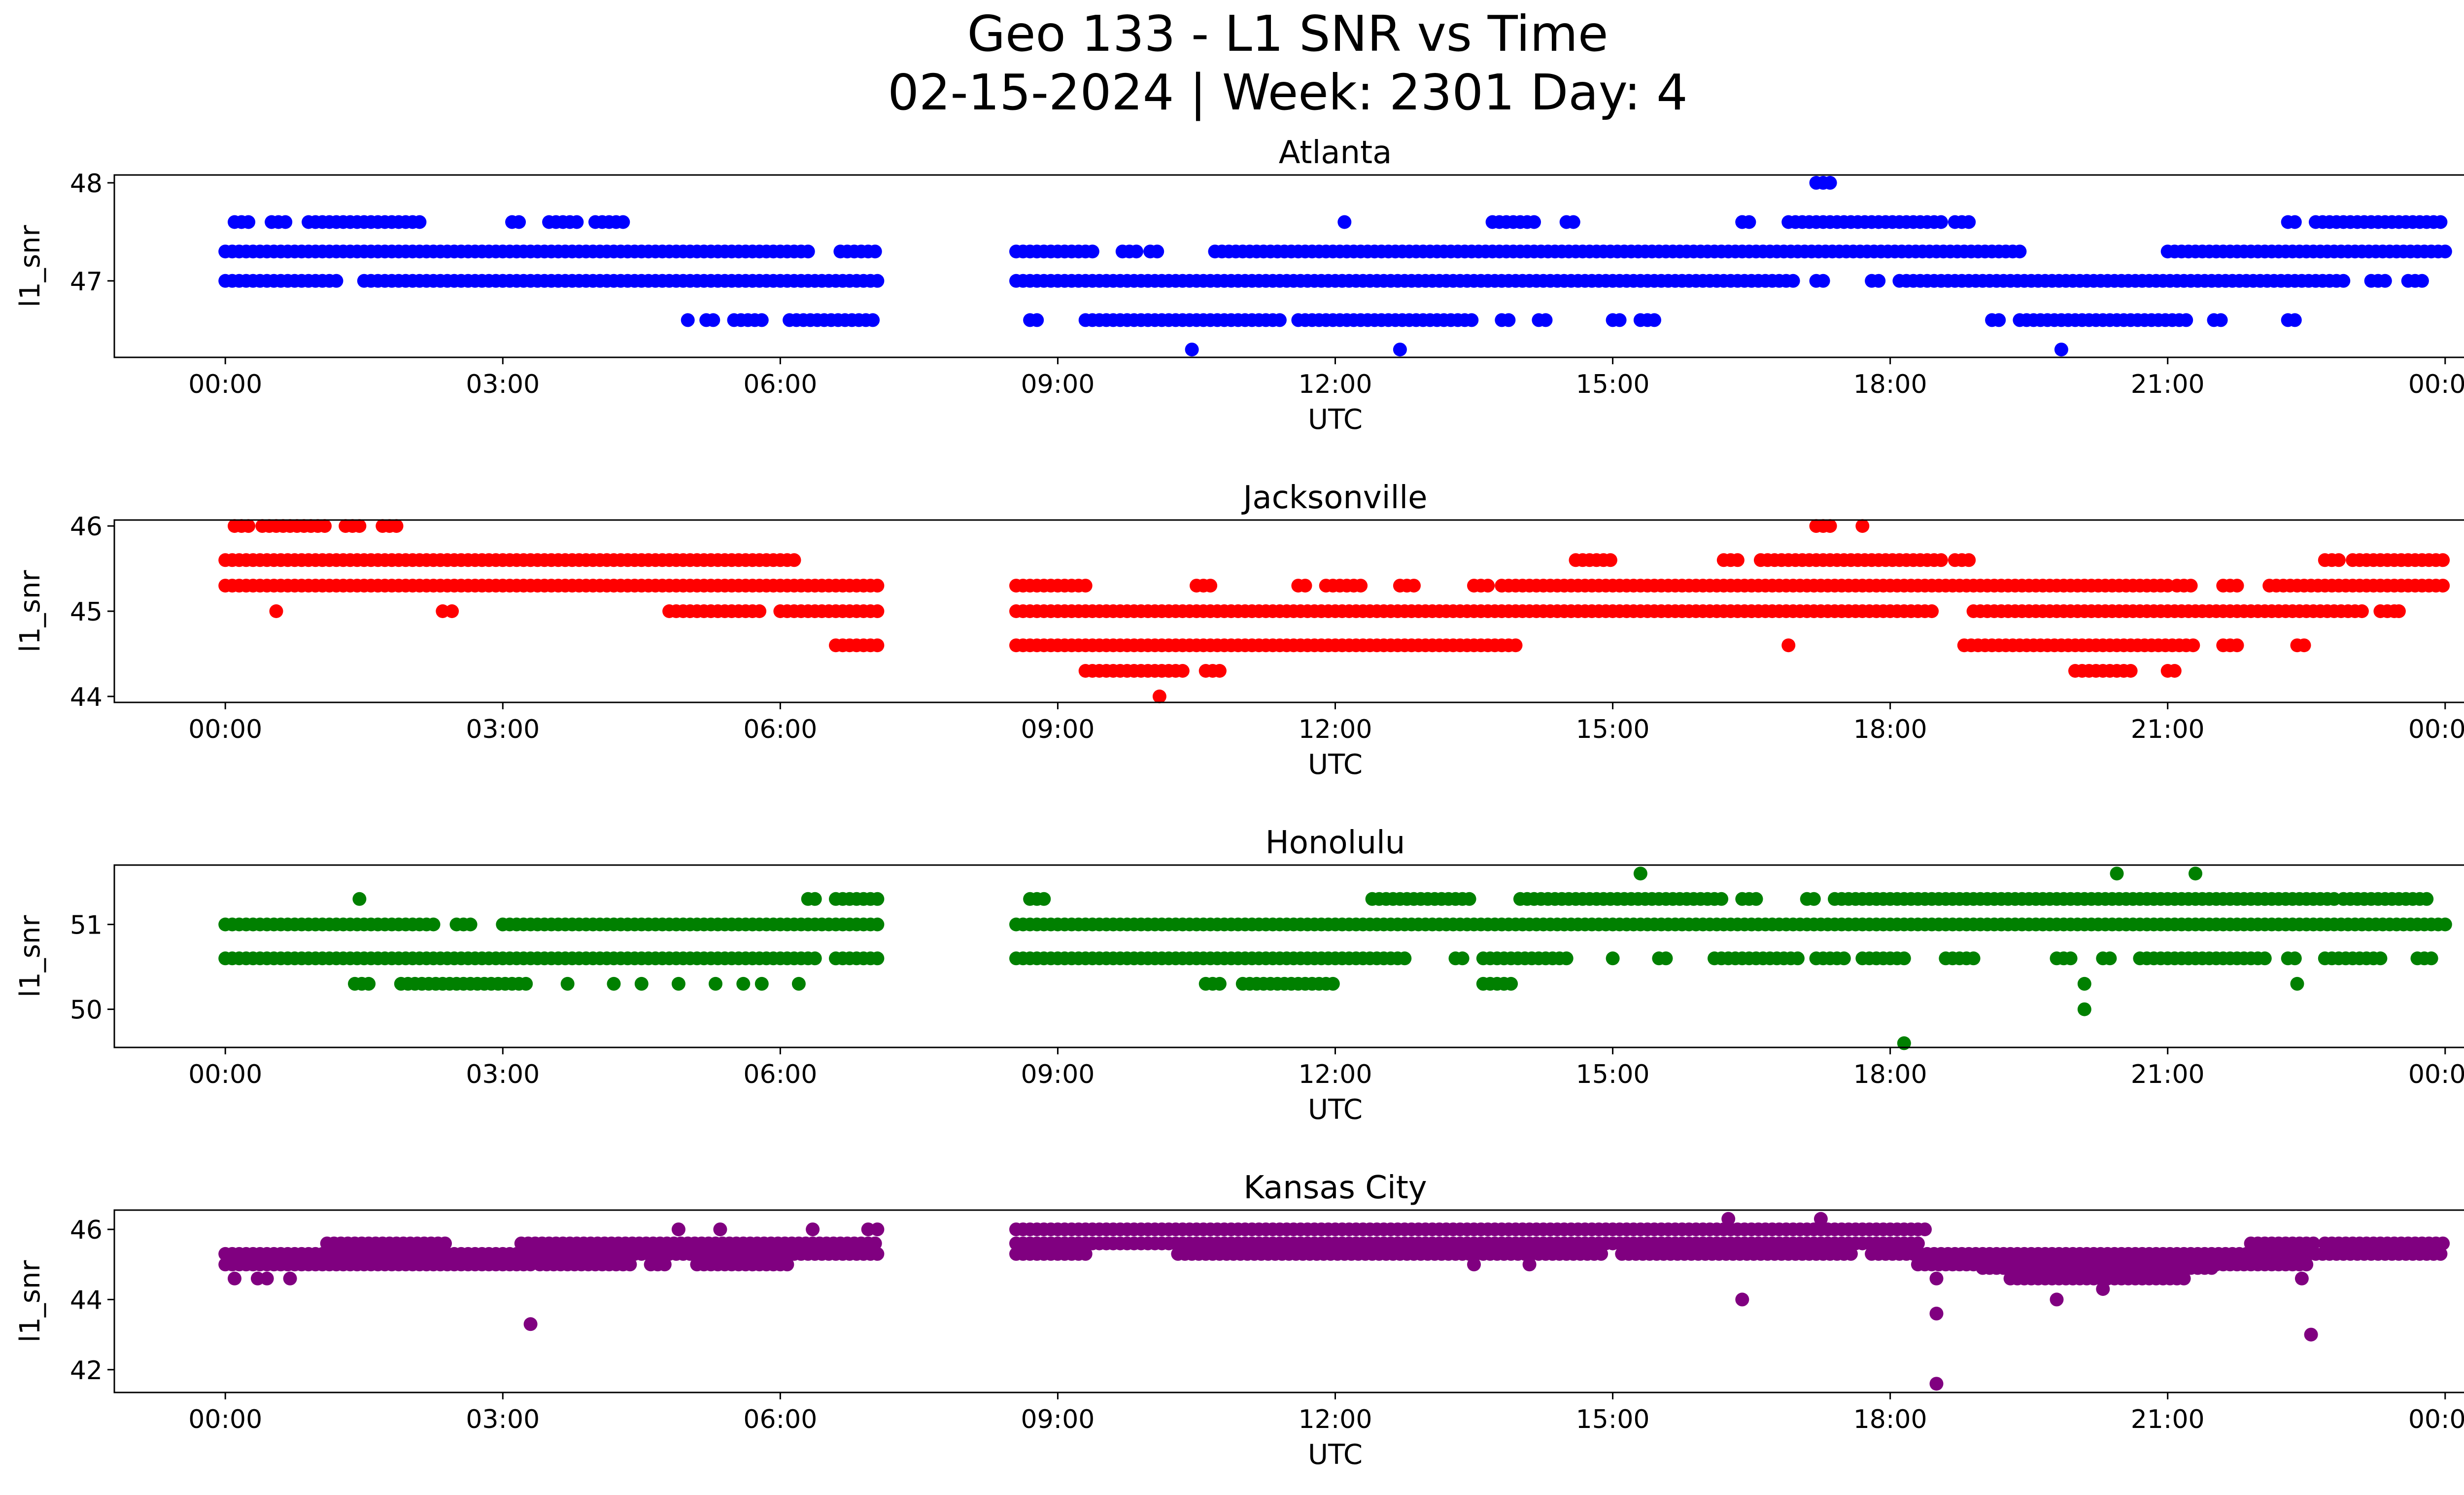  I want to click on subplot-title: Kansas City, so click(1335, 1188).